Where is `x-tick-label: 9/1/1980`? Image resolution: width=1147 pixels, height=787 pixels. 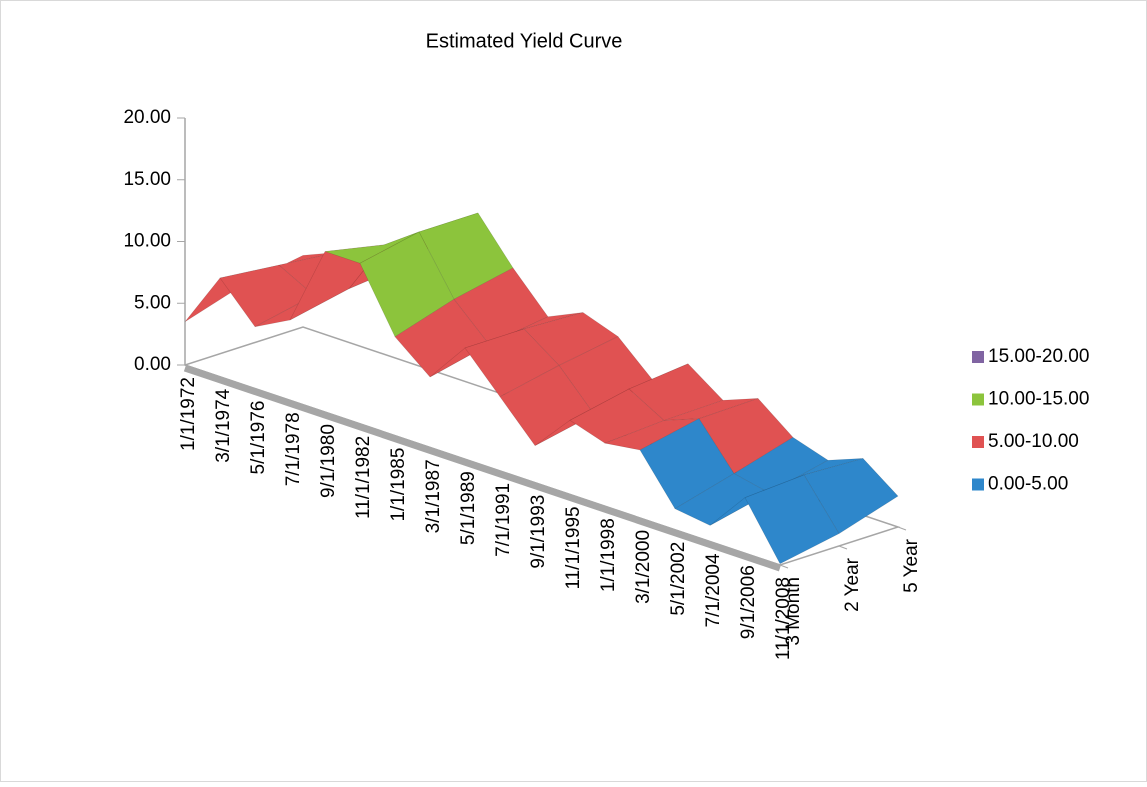
x-tick-label: 9/1/1980 is located at coordinates (328, 461).